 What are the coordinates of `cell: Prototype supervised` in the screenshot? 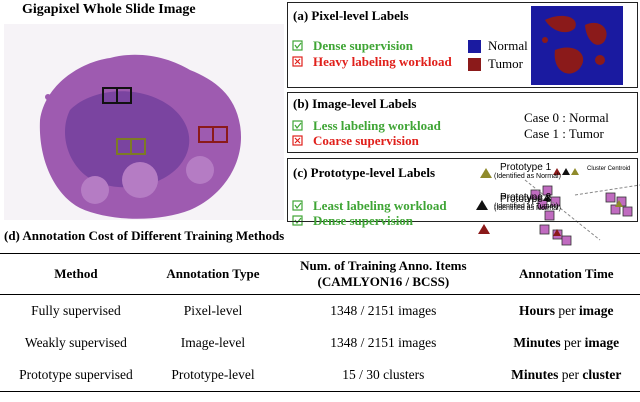 It's located at (76, 375).